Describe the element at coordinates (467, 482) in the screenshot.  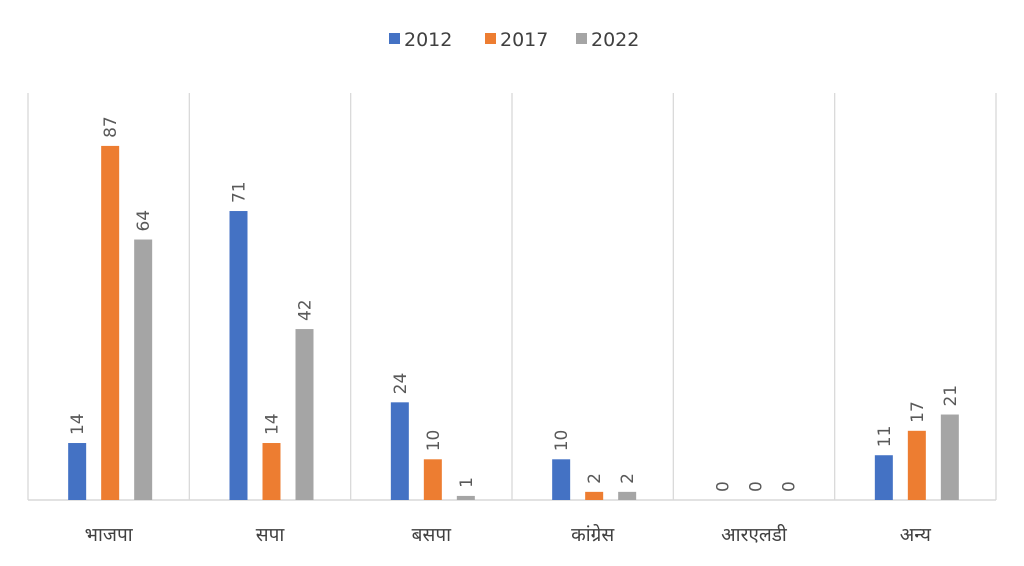
I see `data-label: 1` at that location.